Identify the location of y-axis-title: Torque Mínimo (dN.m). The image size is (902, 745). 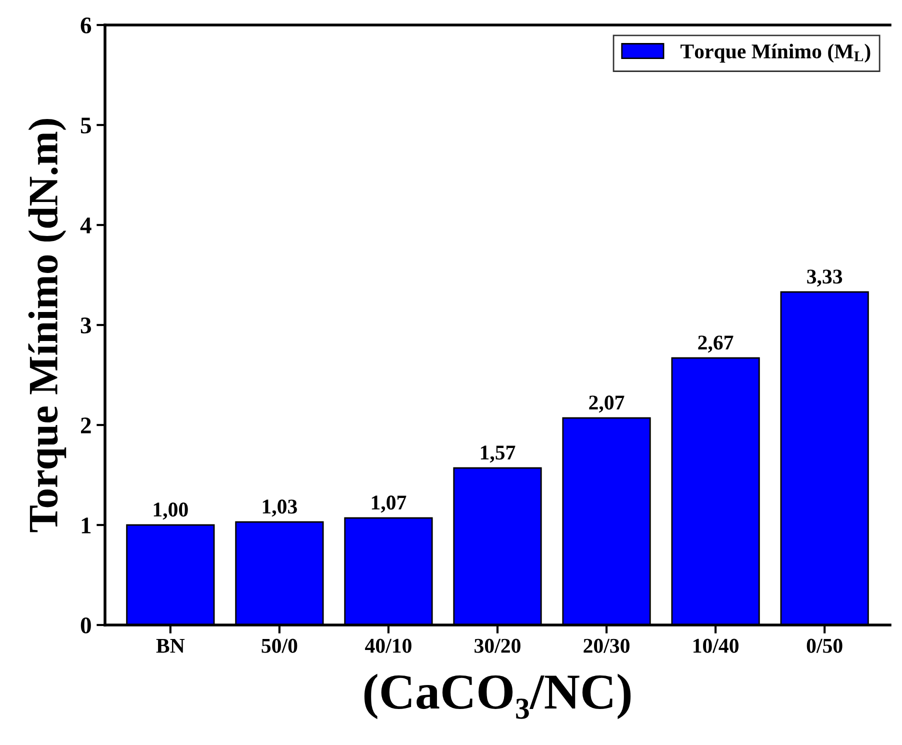
(47, 325).